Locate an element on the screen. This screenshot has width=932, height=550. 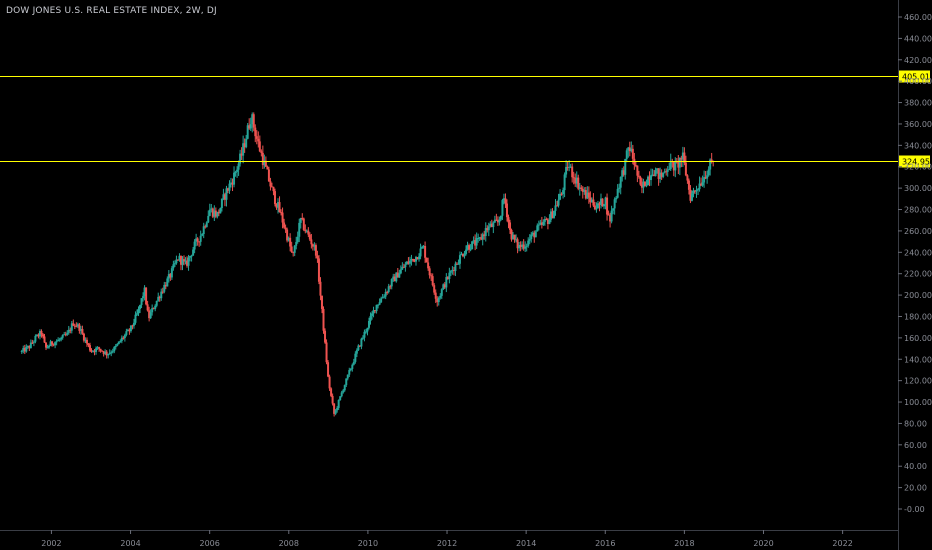
y-tick-label: 200.00 is located at coordinates (918, 295).